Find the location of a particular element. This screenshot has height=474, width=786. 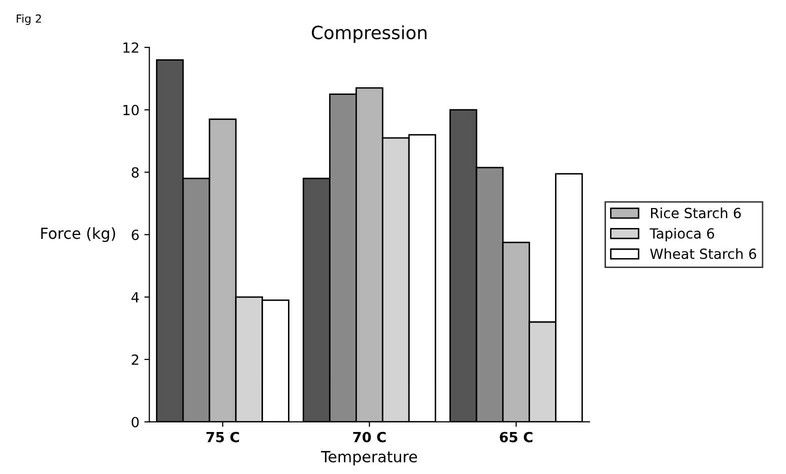

x-tick-label: 65 C is located at coordinates (516, 437).